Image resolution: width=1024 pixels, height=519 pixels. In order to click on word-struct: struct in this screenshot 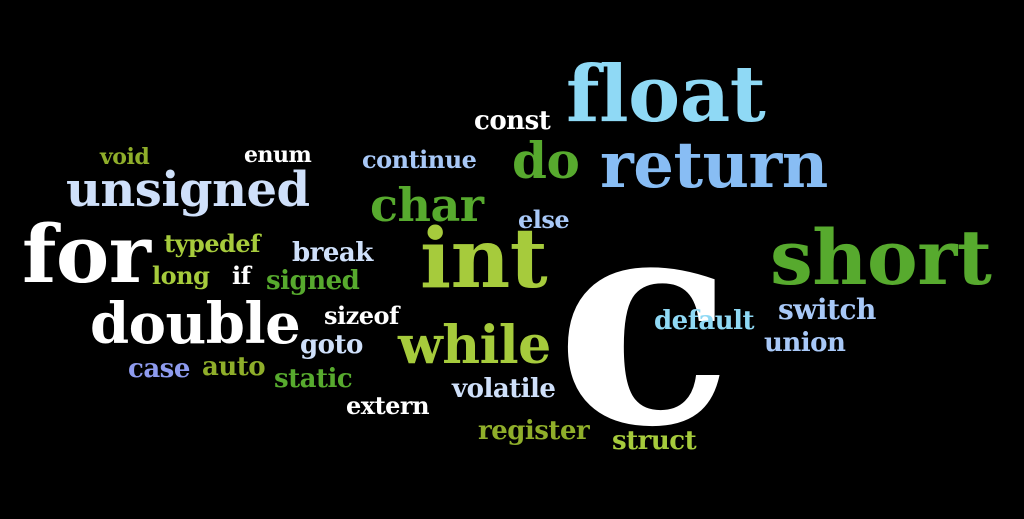, I will do `click(654, 441)`.